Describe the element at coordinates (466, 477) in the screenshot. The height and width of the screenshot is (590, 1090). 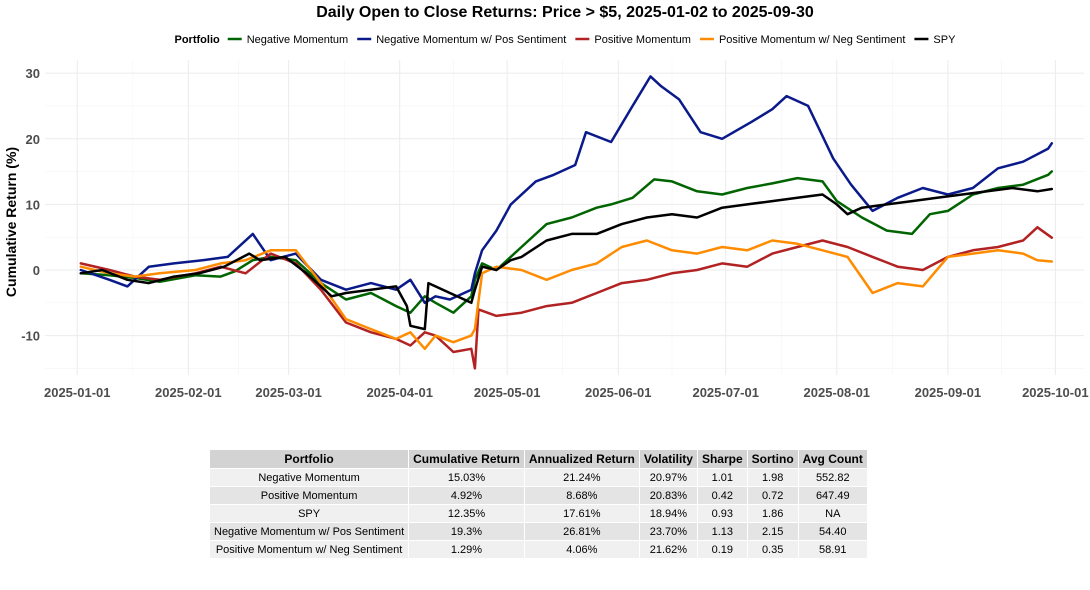
I see `table-cell: 15.03%` at that location.